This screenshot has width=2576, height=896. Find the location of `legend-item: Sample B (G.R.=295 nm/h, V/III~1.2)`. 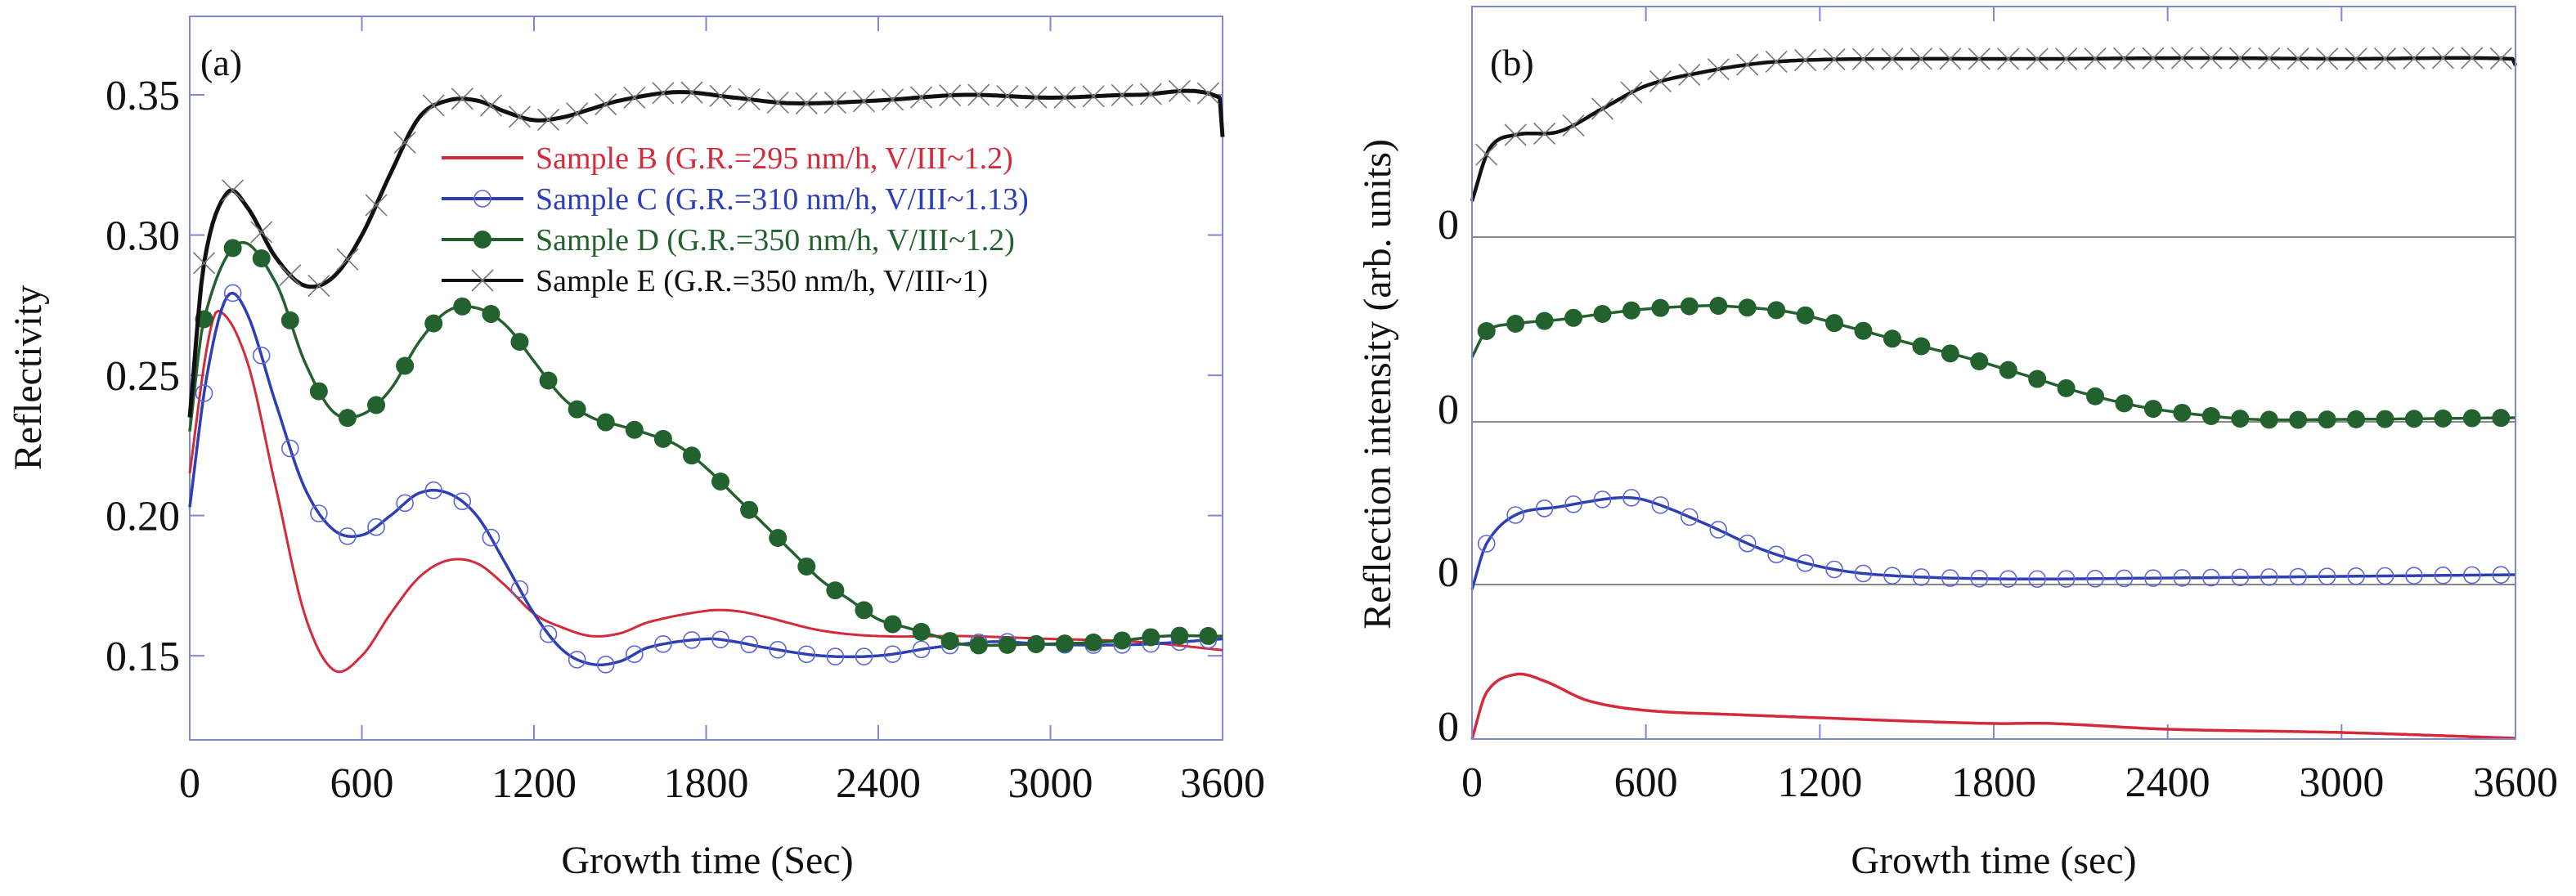

legend-item: Sample B (G.R.=295 nm/h, V/III~1.2) is located at coordinates (727, 159).